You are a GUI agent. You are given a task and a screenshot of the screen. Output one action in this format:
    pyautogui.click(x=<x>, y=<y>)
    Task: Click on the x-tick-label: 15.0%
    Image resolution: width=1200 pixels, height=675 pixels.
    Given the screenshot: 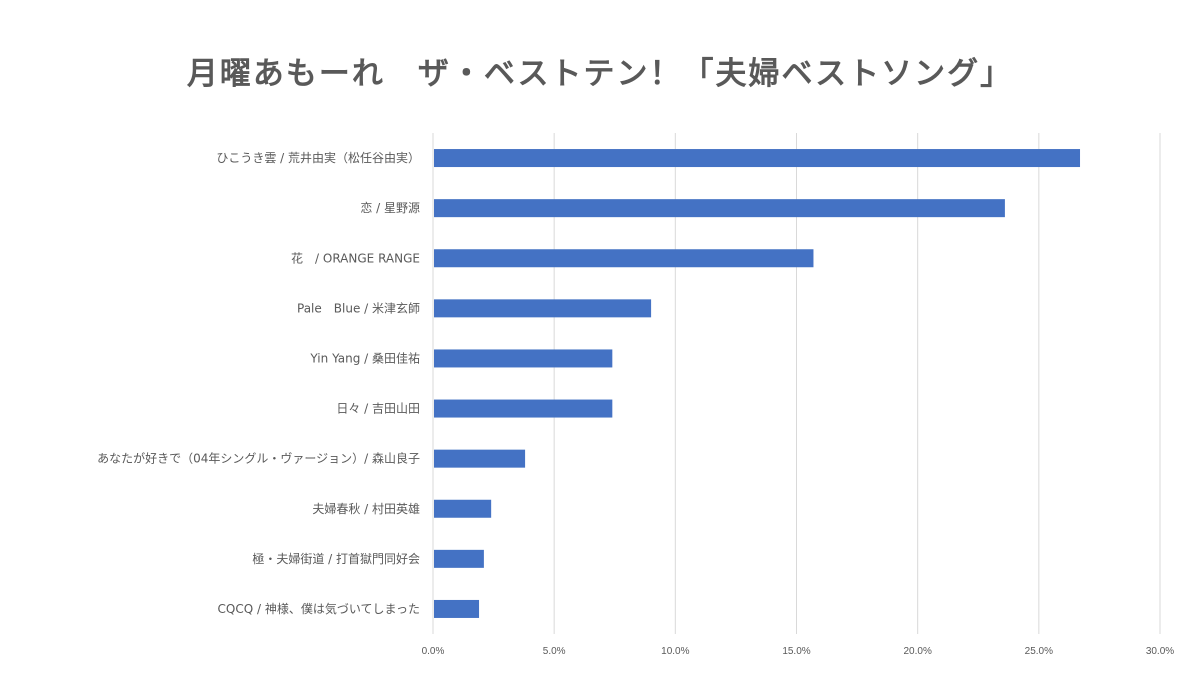 What is the action you would take?
    pyautogui.click(x=796, y=651)
    